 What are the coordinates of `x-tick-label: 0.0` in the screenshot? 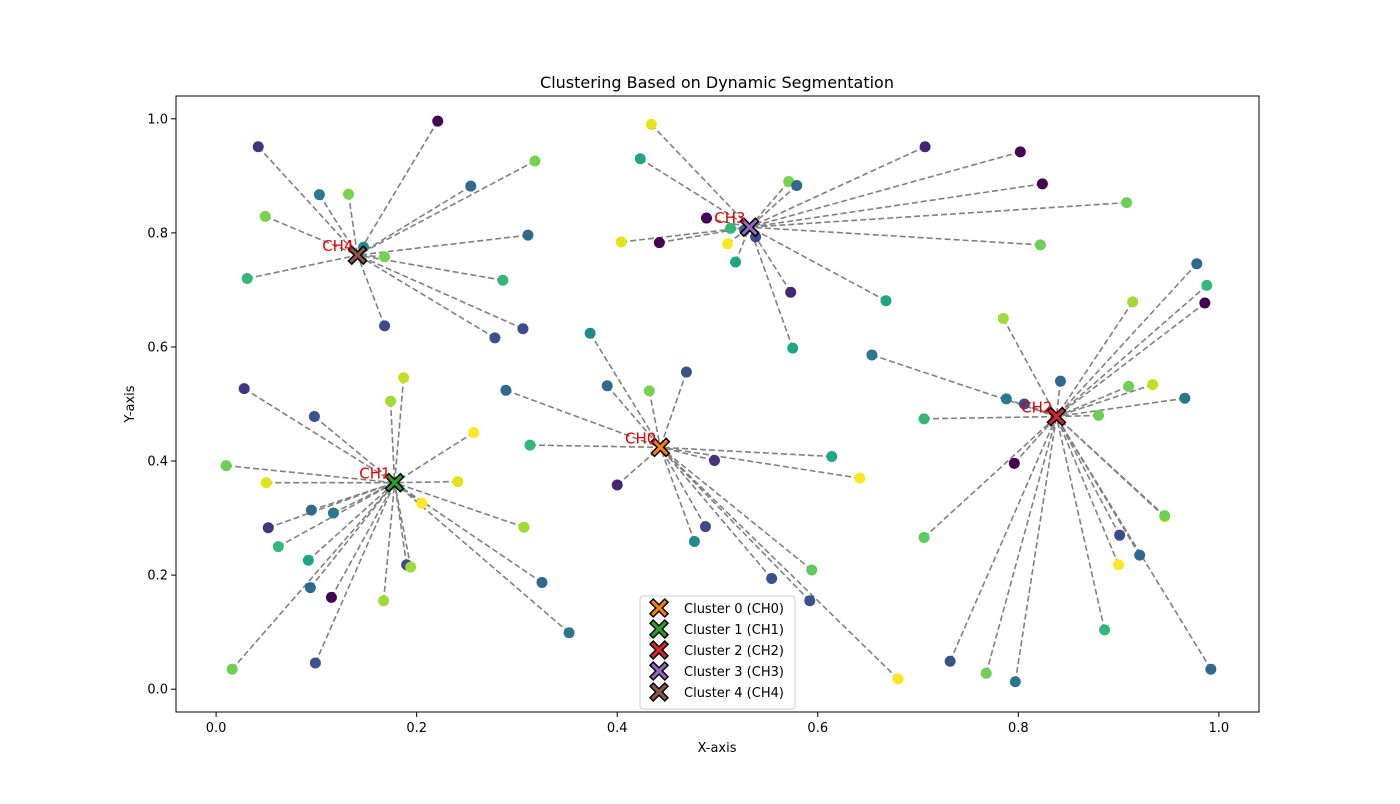 It's located at (216, 728).